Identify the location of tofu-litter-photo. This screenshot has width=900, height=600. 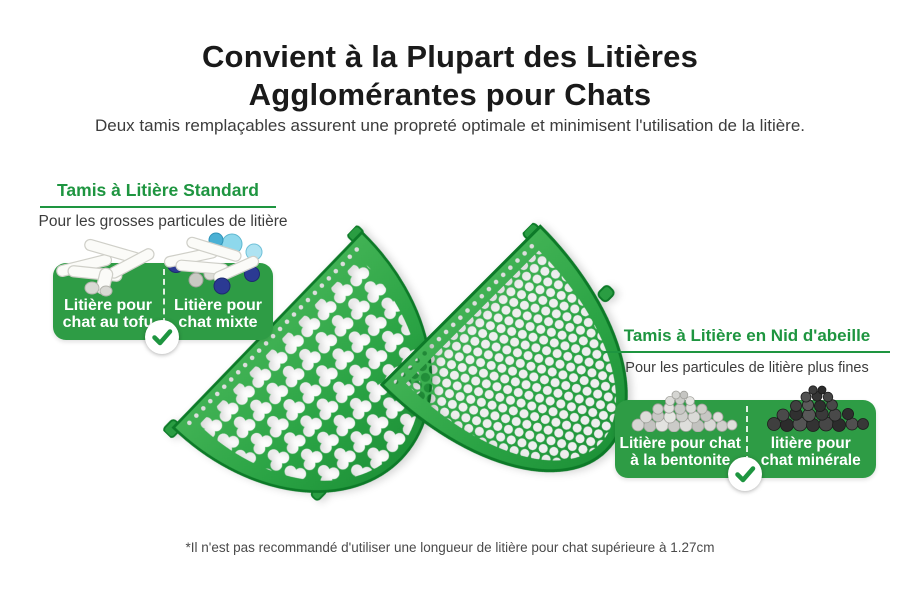
(105, 267).